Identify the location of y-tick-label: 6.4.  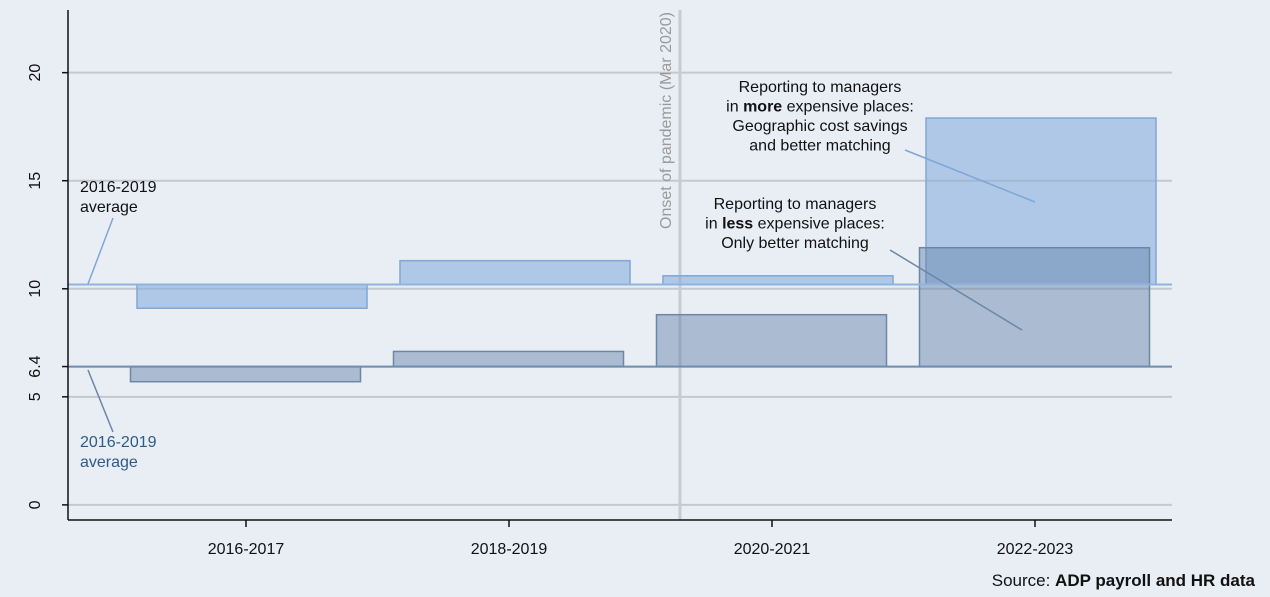
(35, 366).